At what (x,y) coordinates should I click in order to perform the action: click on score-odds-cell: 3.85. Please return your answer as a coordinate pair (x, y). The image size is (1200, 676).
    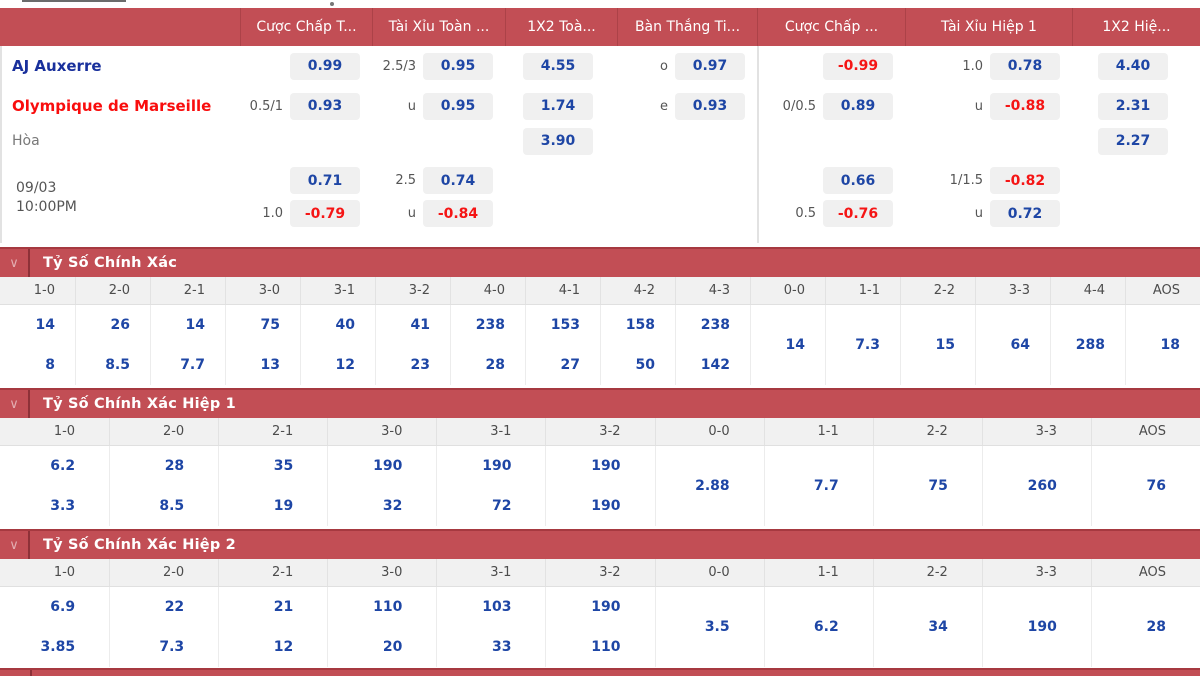
    Looking at the image, I should click on (58, 647).